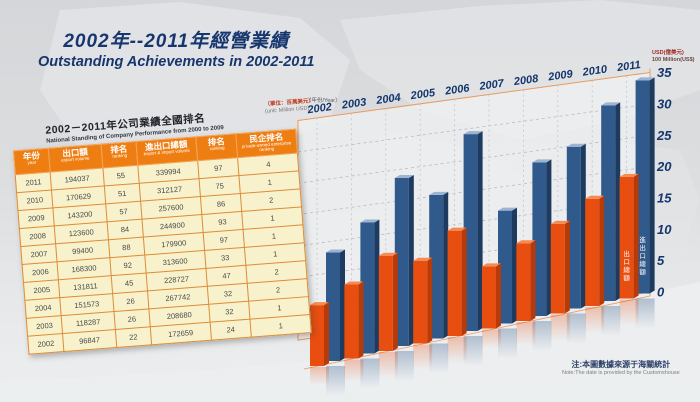 The image size is (700, 402). I want to click on table-cell: 24, so click(230, 330).